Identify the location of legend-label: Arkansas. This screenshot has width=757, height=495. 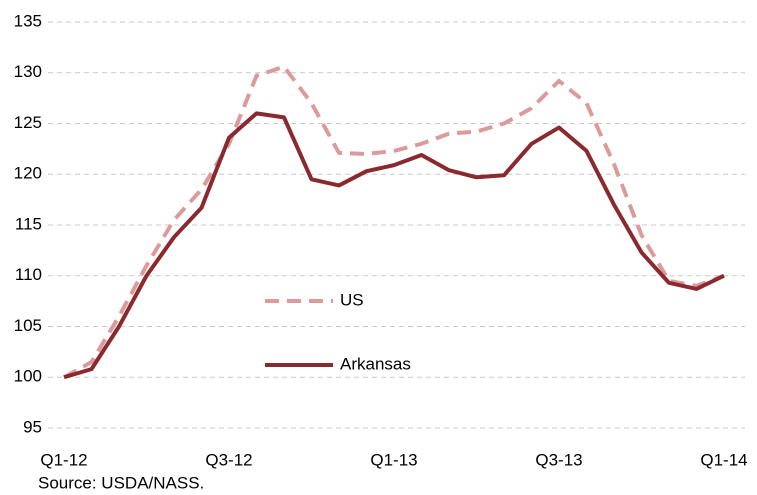
(375, 363).